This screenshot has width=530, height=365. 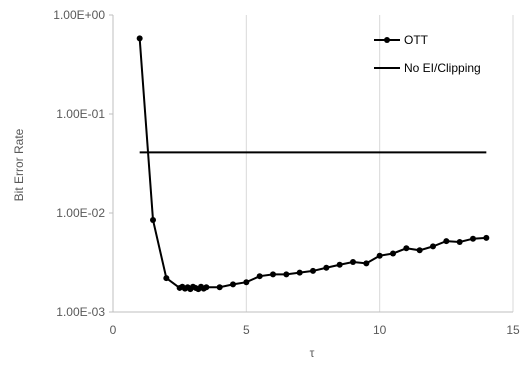 I want to click on legend-label-1: No EI/Clipping, so click(x=442, y=68).